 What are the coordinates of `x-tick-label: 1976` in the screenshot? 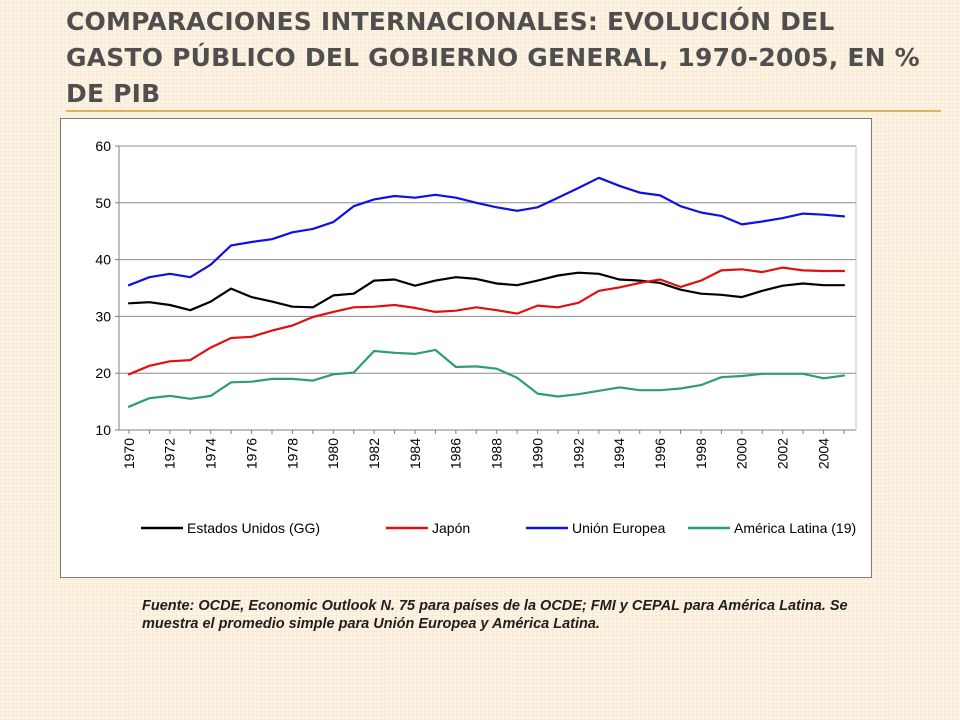 It's located at (251, 453).